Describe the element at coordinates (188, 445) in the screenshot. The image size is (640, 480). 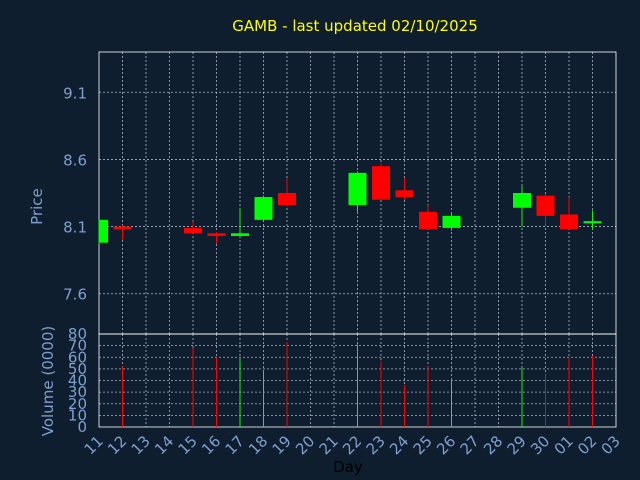
I see `x-tick-label: 15` at that location.